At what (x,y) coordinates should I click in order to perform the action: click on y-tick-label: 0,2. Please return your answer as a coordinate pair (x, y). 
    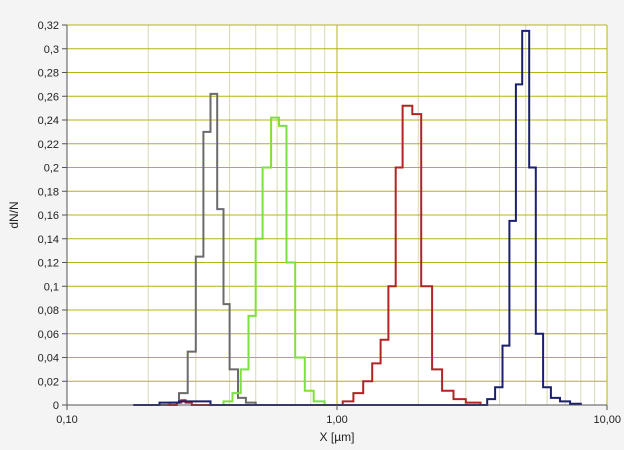
    Looking at the image, I should click on (51, 169).